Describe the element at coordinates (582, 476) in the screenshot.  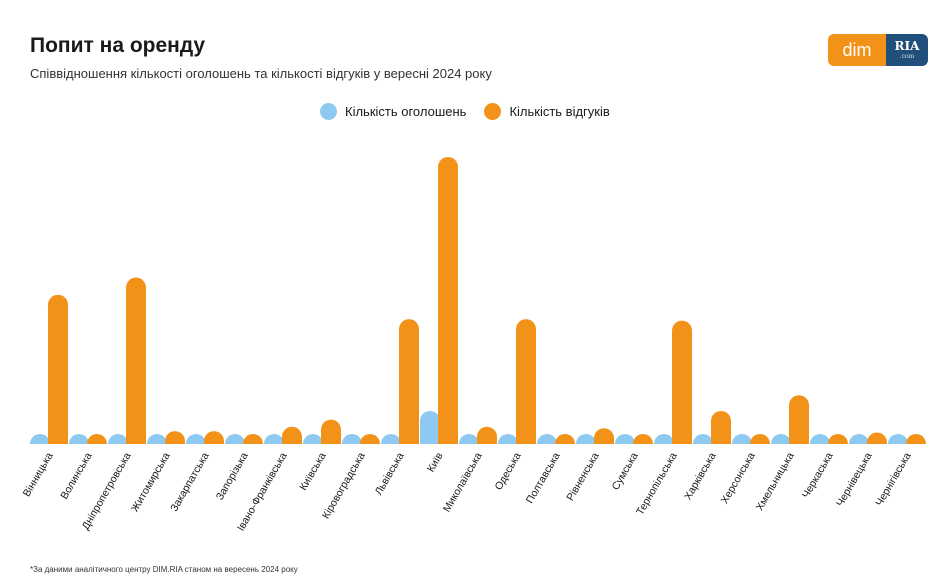
I see `x-tick-label-14: Рівненська` at that location.